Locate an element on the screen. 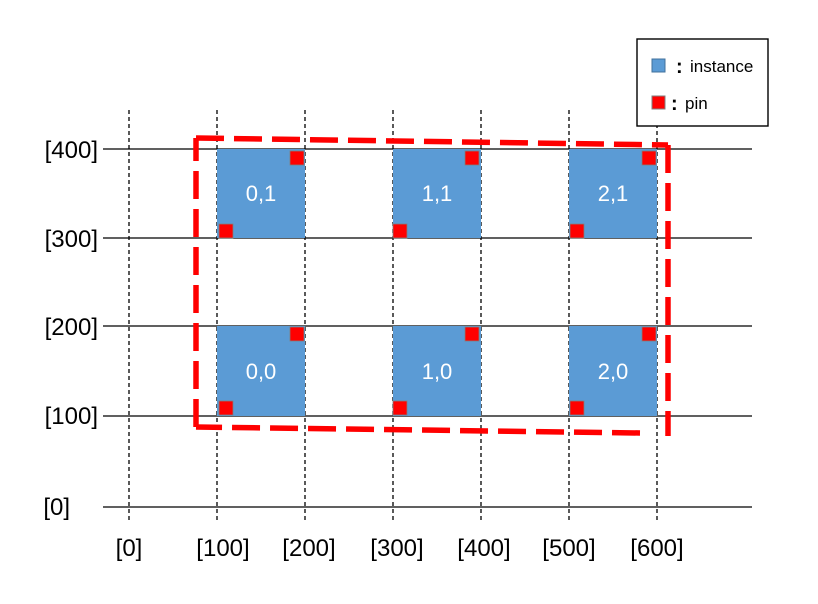 The width and height of the screenshot is (818, 604). y-tick-label: [0] is located at coordinates (56, 507).